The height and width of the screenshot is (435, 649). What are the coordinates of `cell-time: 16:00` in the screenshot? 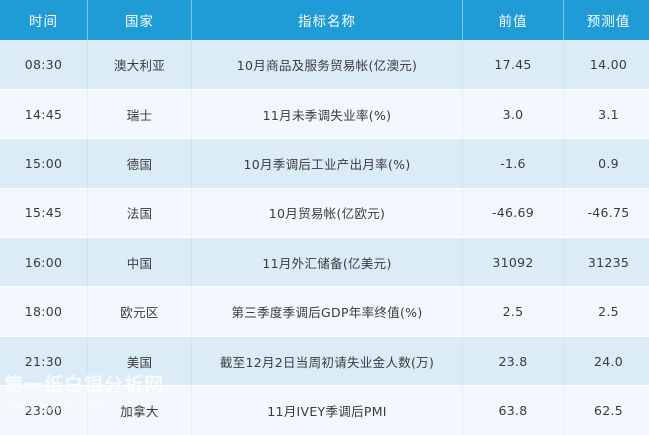 It's located at (44, 262).